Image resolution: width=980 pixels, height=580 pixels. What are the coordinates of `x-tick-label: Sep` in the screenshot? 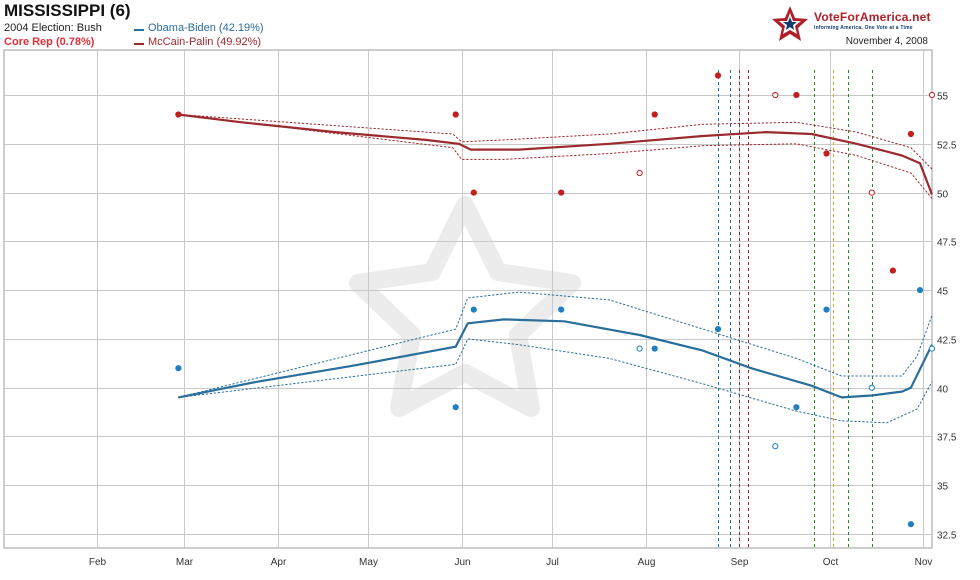 It's located at (740, 562).